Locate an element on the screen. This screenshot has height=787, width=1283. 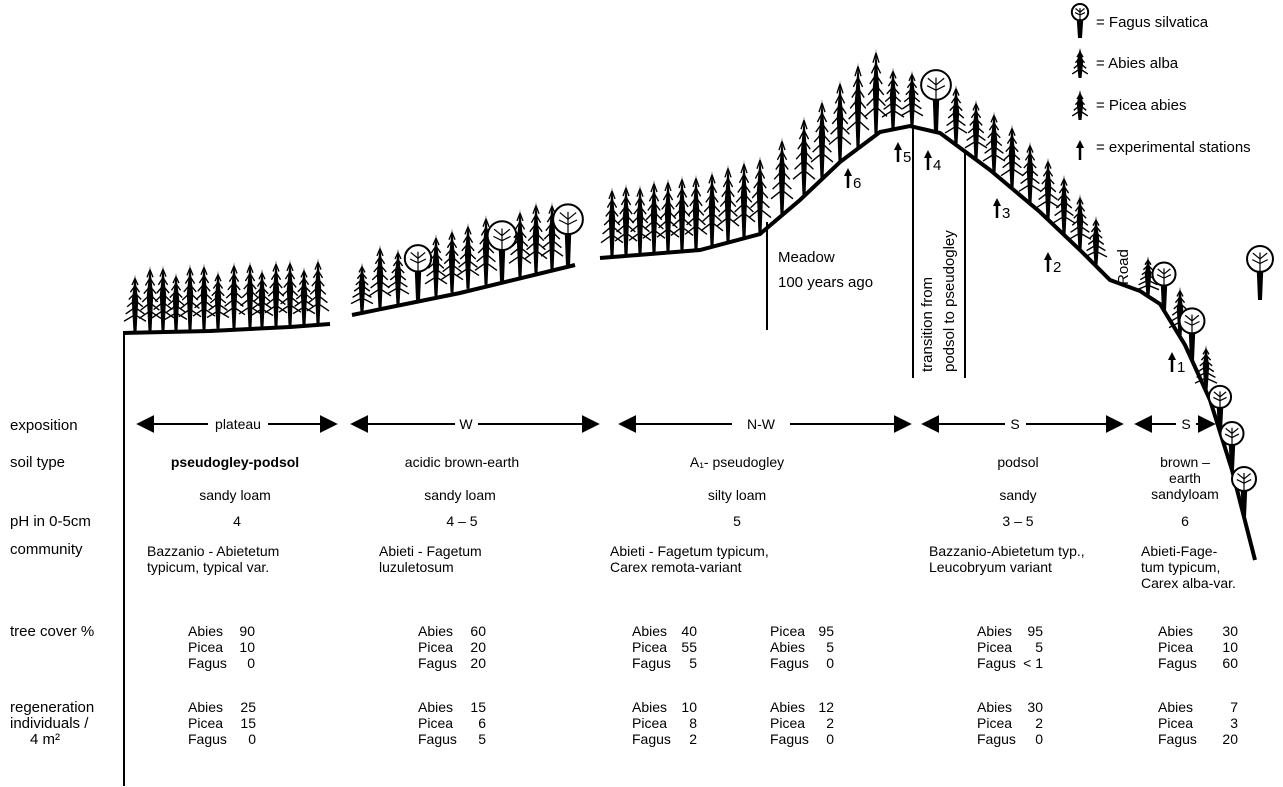
station-6-icon: 6 is located at coordinates (852, 180).